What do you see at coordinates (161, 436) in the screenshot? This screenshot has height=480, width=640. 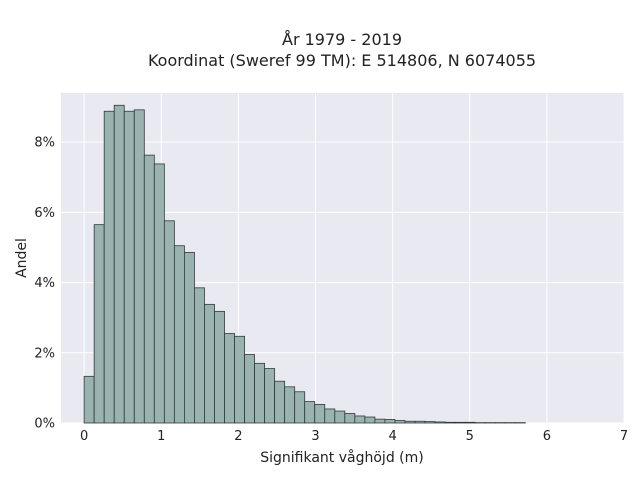 I see `x-tick-label: 1` at bounding box center [161, 436].